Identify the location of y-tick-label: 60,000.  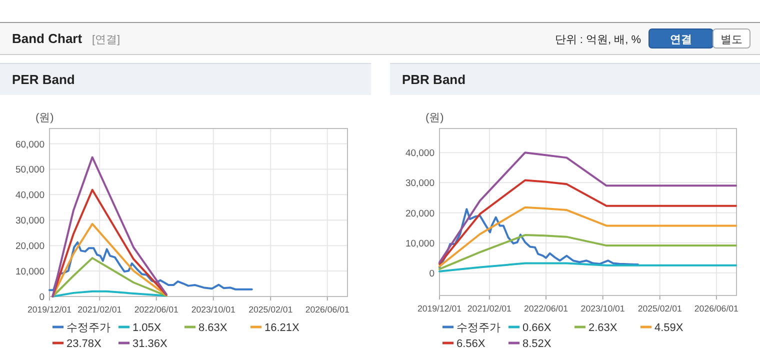
(29, 144).